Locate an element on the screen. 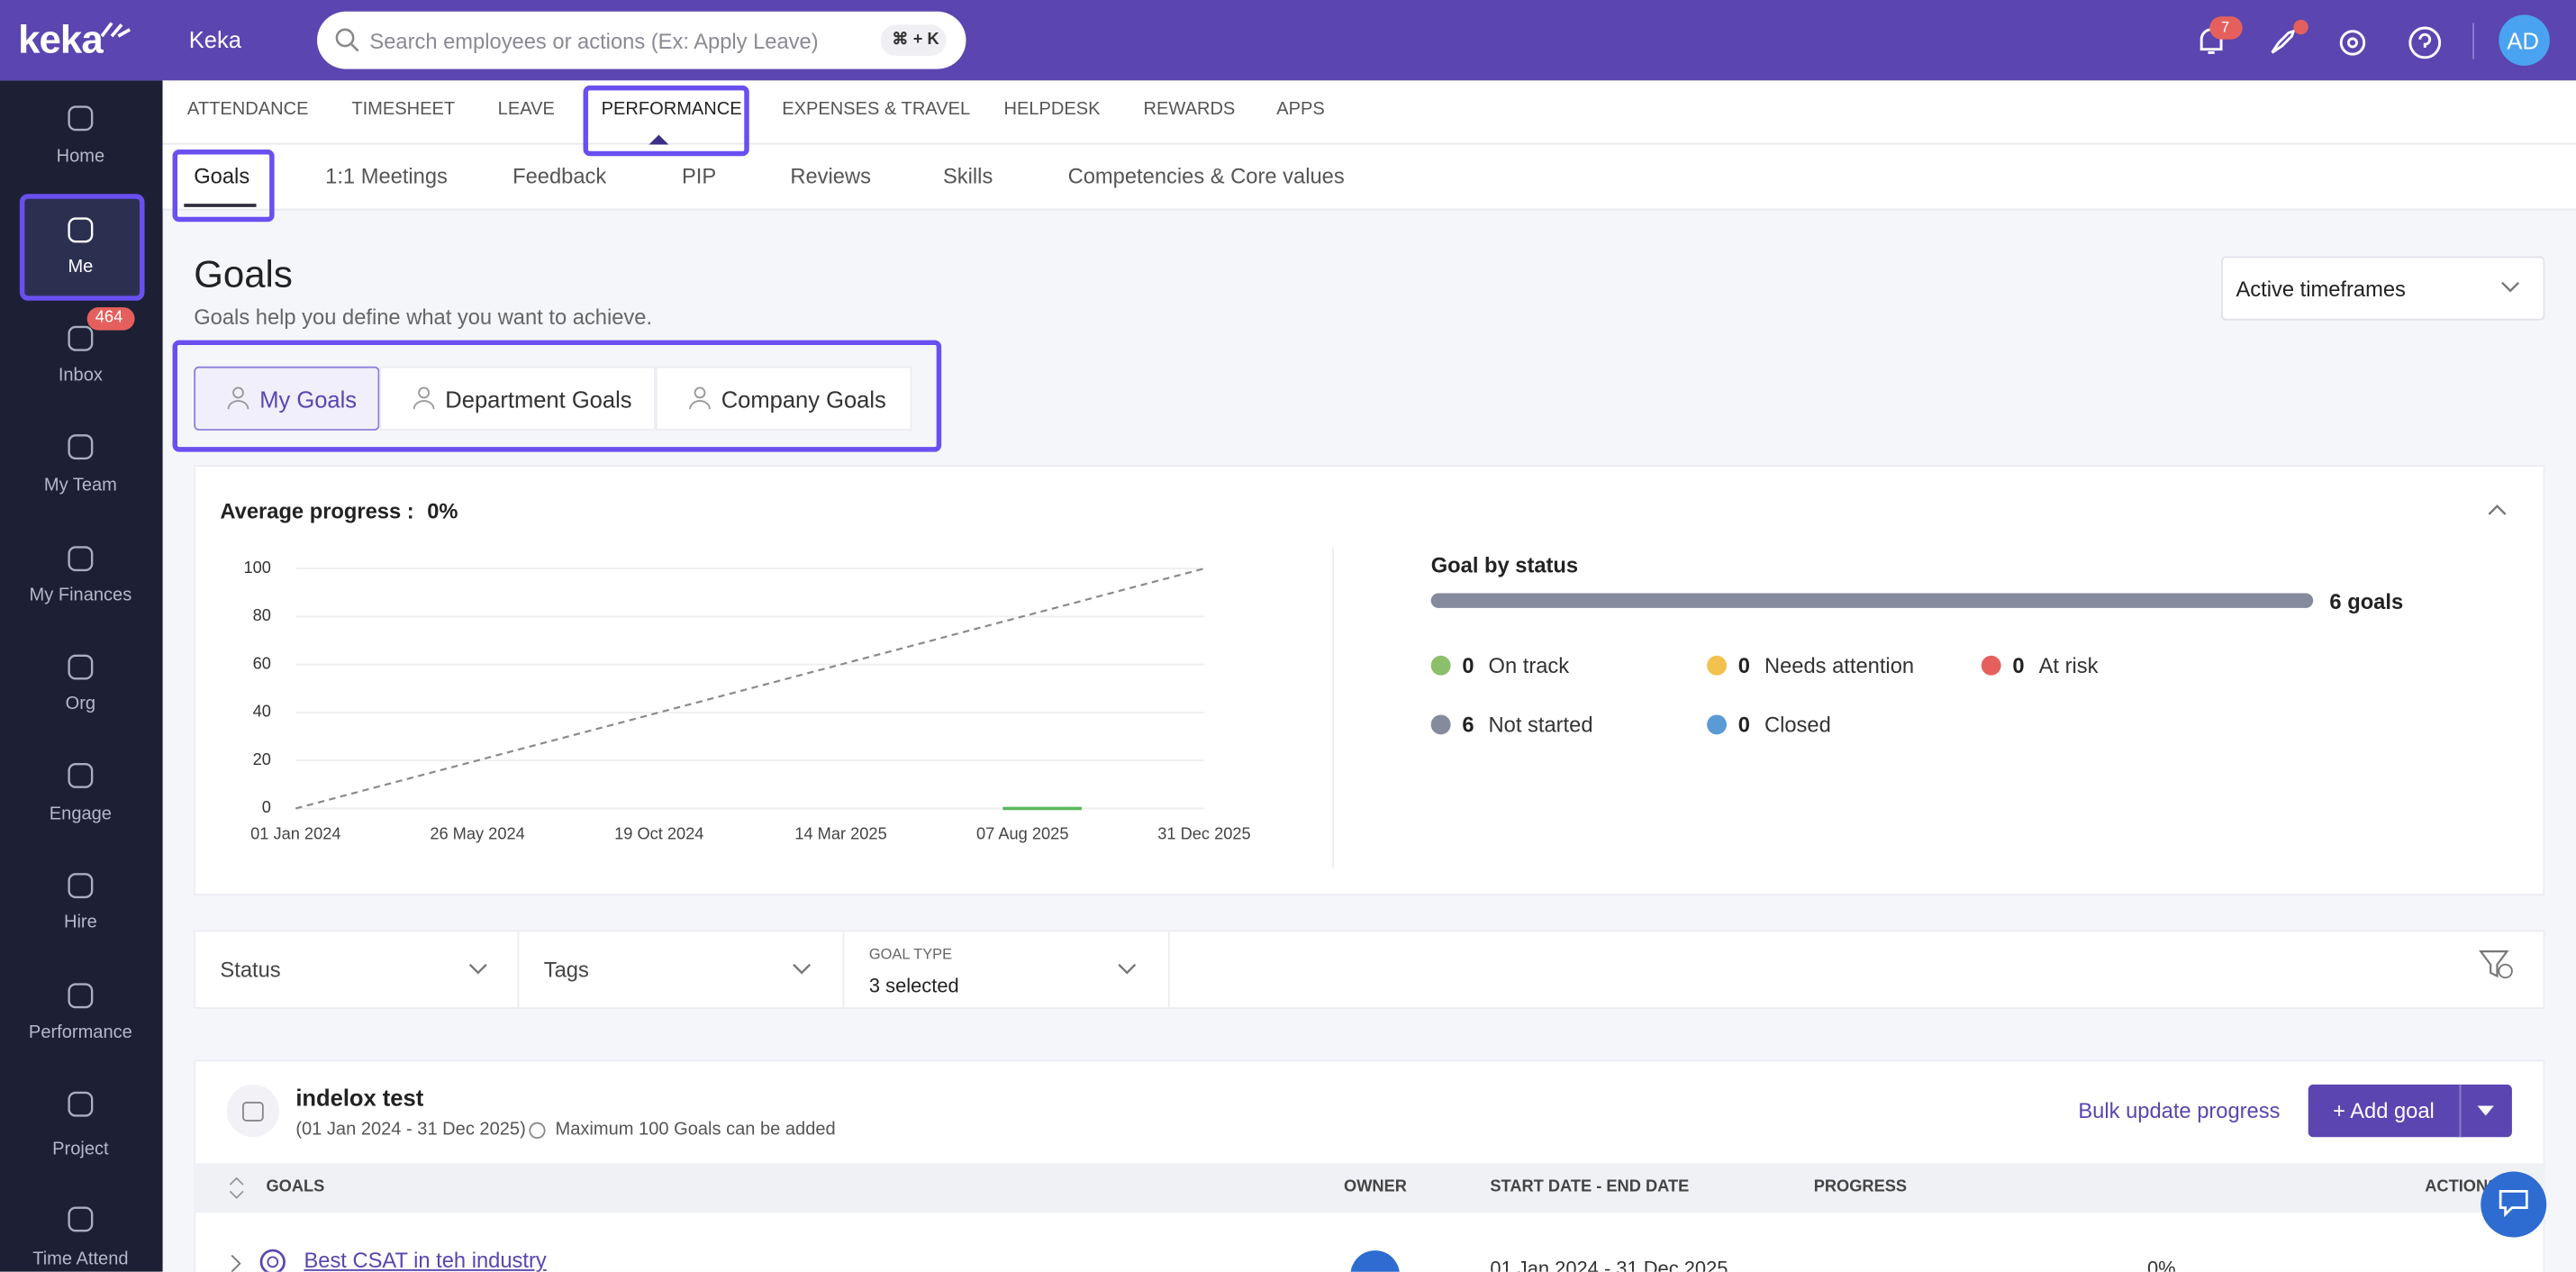 The width and height of the screenshot is (2576, 1272). header-divider is located at coordinates (2473, 41).